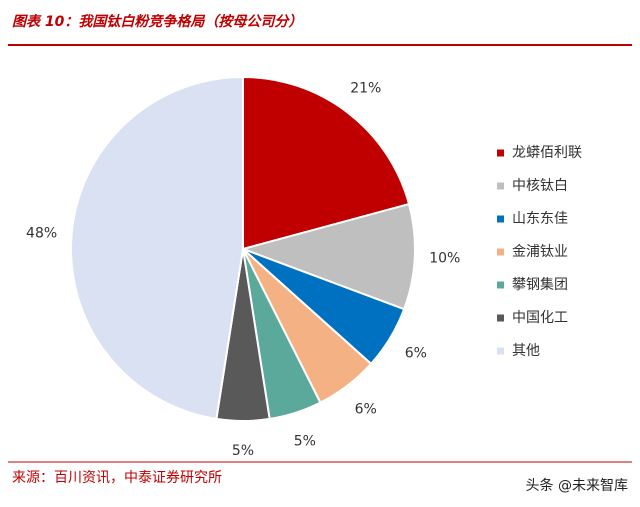 The width and height of the screenshot is (640, 507). Describe the element at coordinates (41, 233) in the screenshot. I see `data-label: 48%` at that location.